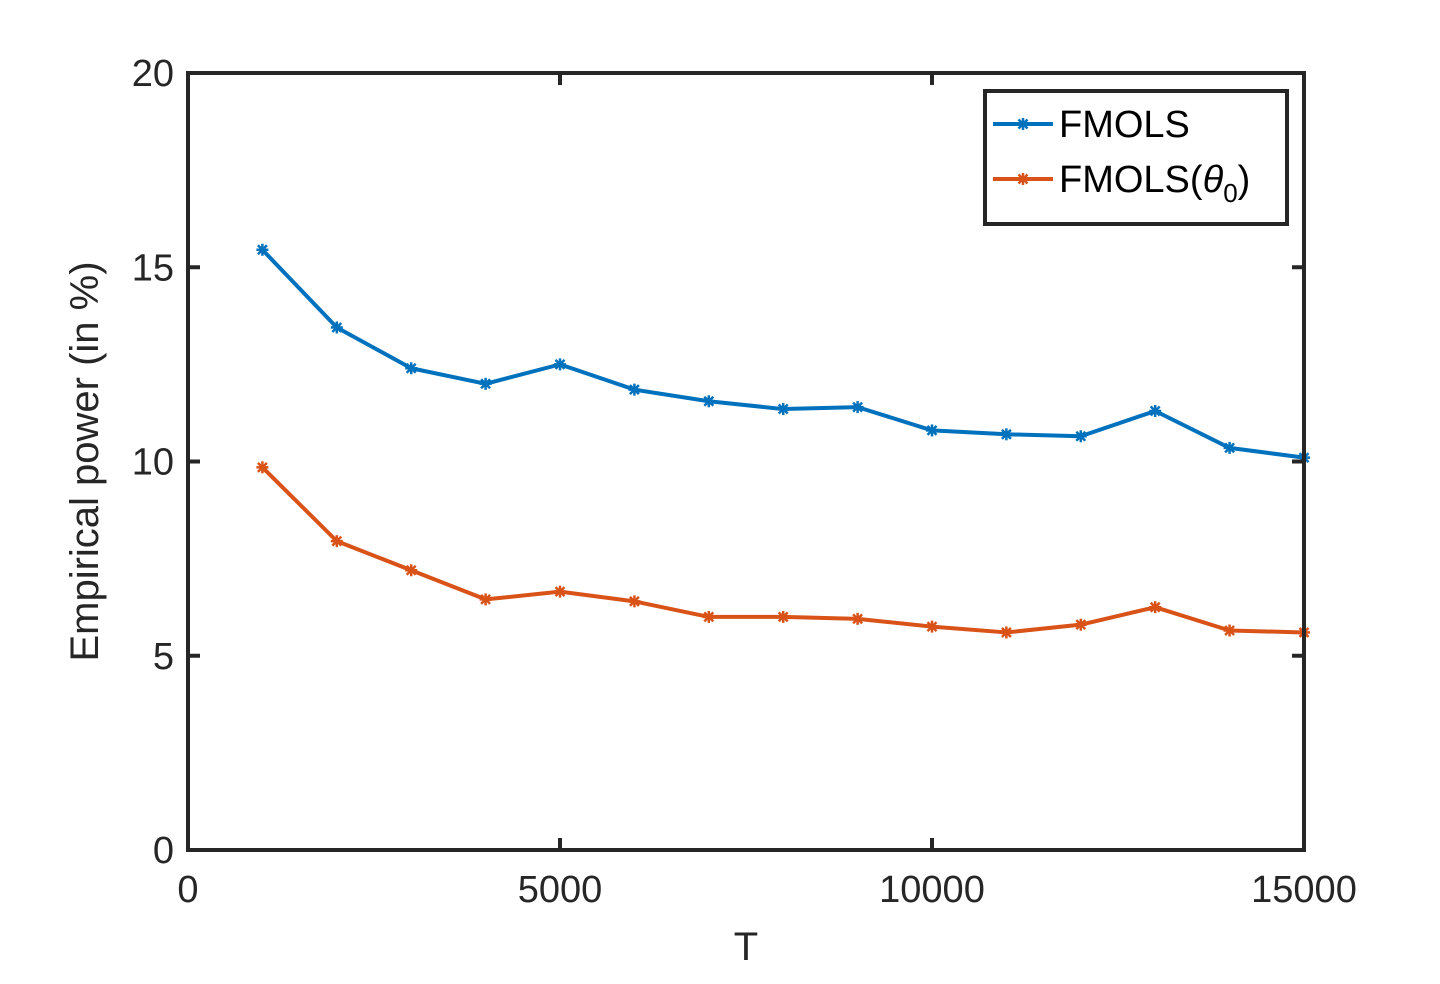 The image size is (1440, 984). Describe the element at coordinates (153, 74) in the screenshot. I see `y-tick-label: 20` at that location.